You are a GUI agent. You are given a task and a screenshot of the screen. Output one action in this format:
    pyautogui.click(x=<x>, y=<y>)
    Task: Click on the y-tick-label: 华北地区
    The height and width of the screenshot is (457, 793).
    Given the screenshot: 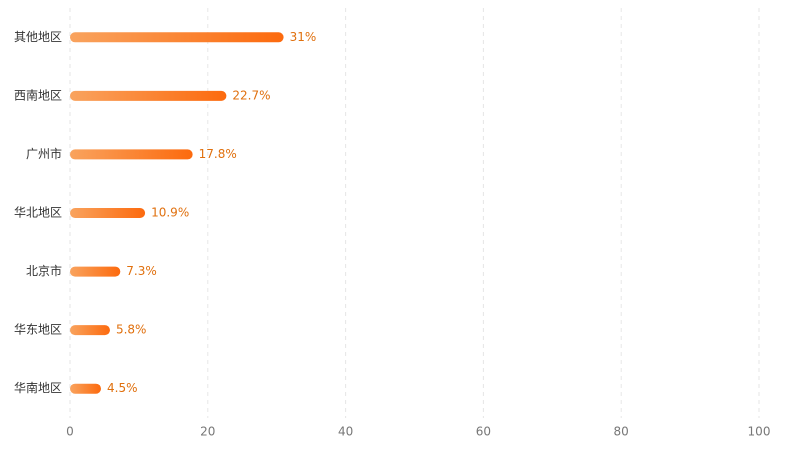 What is the action you would take?
    pyautogui.click(x=38, y=213)
    